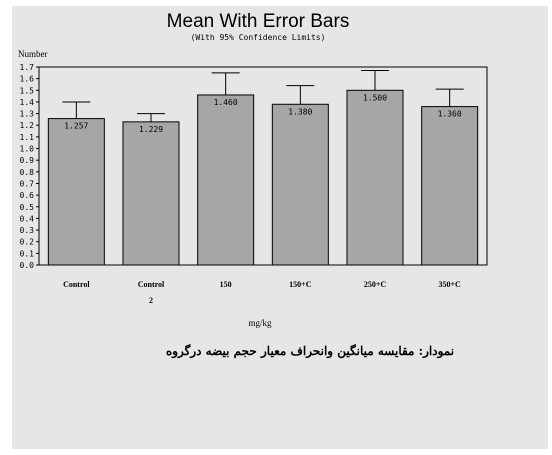  Describe the element at coordinates (375, 284) in the screenshot. I see `x-tick-label: 250+C` at that location.